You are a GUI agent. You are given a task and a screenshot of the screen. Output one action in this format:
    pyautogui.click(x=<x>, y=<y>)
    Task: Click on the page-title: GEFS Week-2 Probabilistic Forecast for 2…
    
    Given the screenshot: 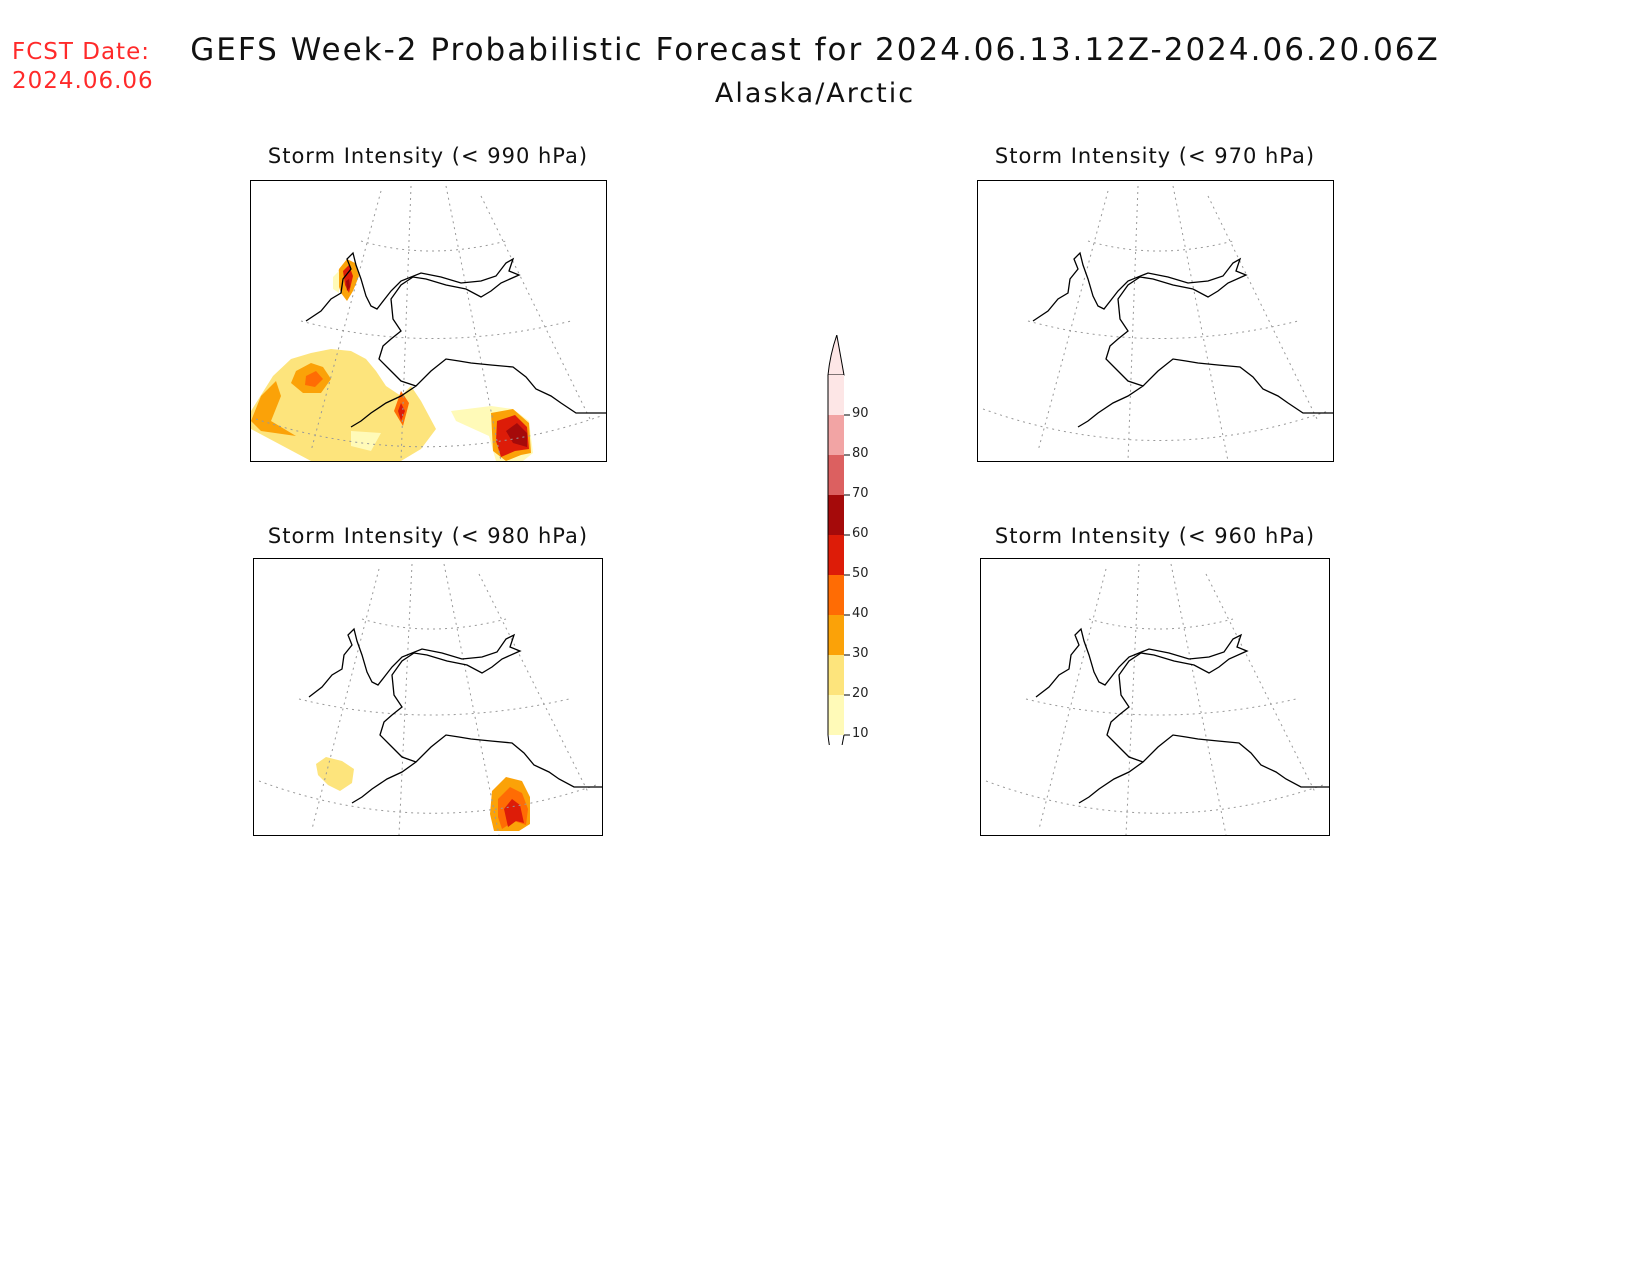 What is the action you would take?
    pyautogui.click(x=815, y=50)
    